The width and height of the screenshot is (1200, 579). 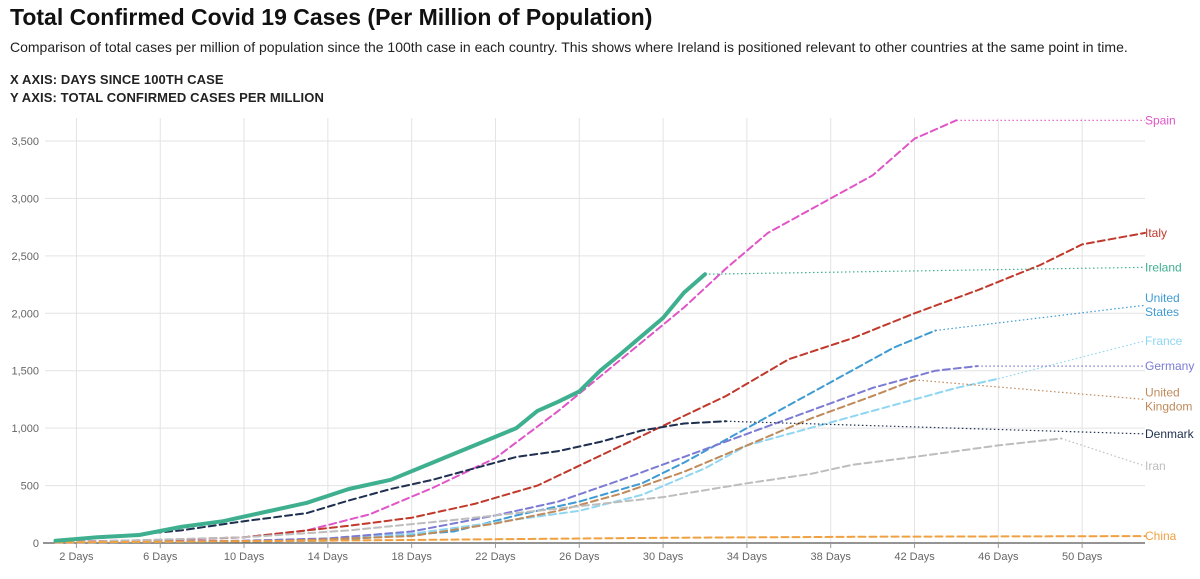 What do you see at coordinates (1082, 557) in the screenshot?
I see `x-tick-label: 50 Days` at bounding box center [1082, 557].